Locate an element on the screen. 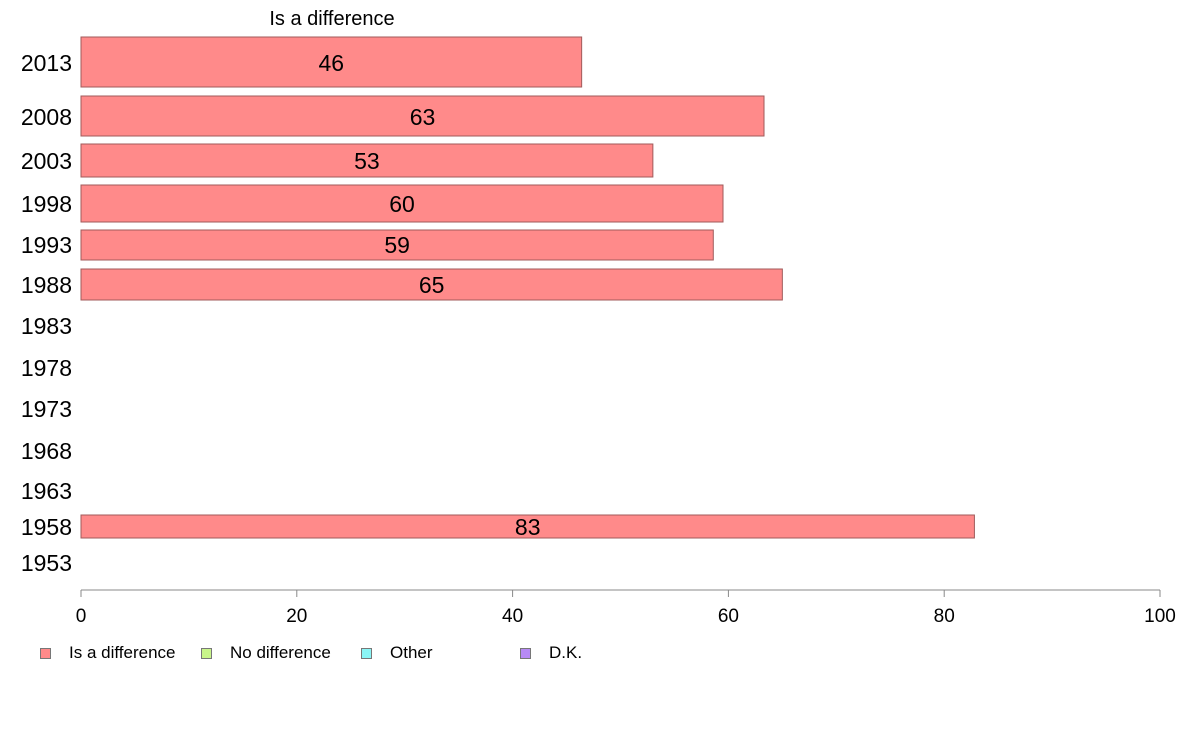 The width and height of the screenshot is (1188, 736). y-tick-label: 1998 is located at coordinates (46, 204).